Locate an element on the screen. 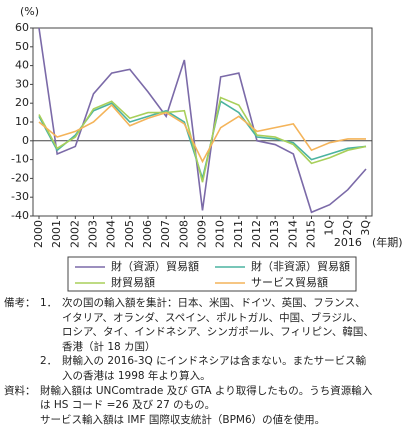  y-tick-label: 30 is located at coordinates (22, 83).